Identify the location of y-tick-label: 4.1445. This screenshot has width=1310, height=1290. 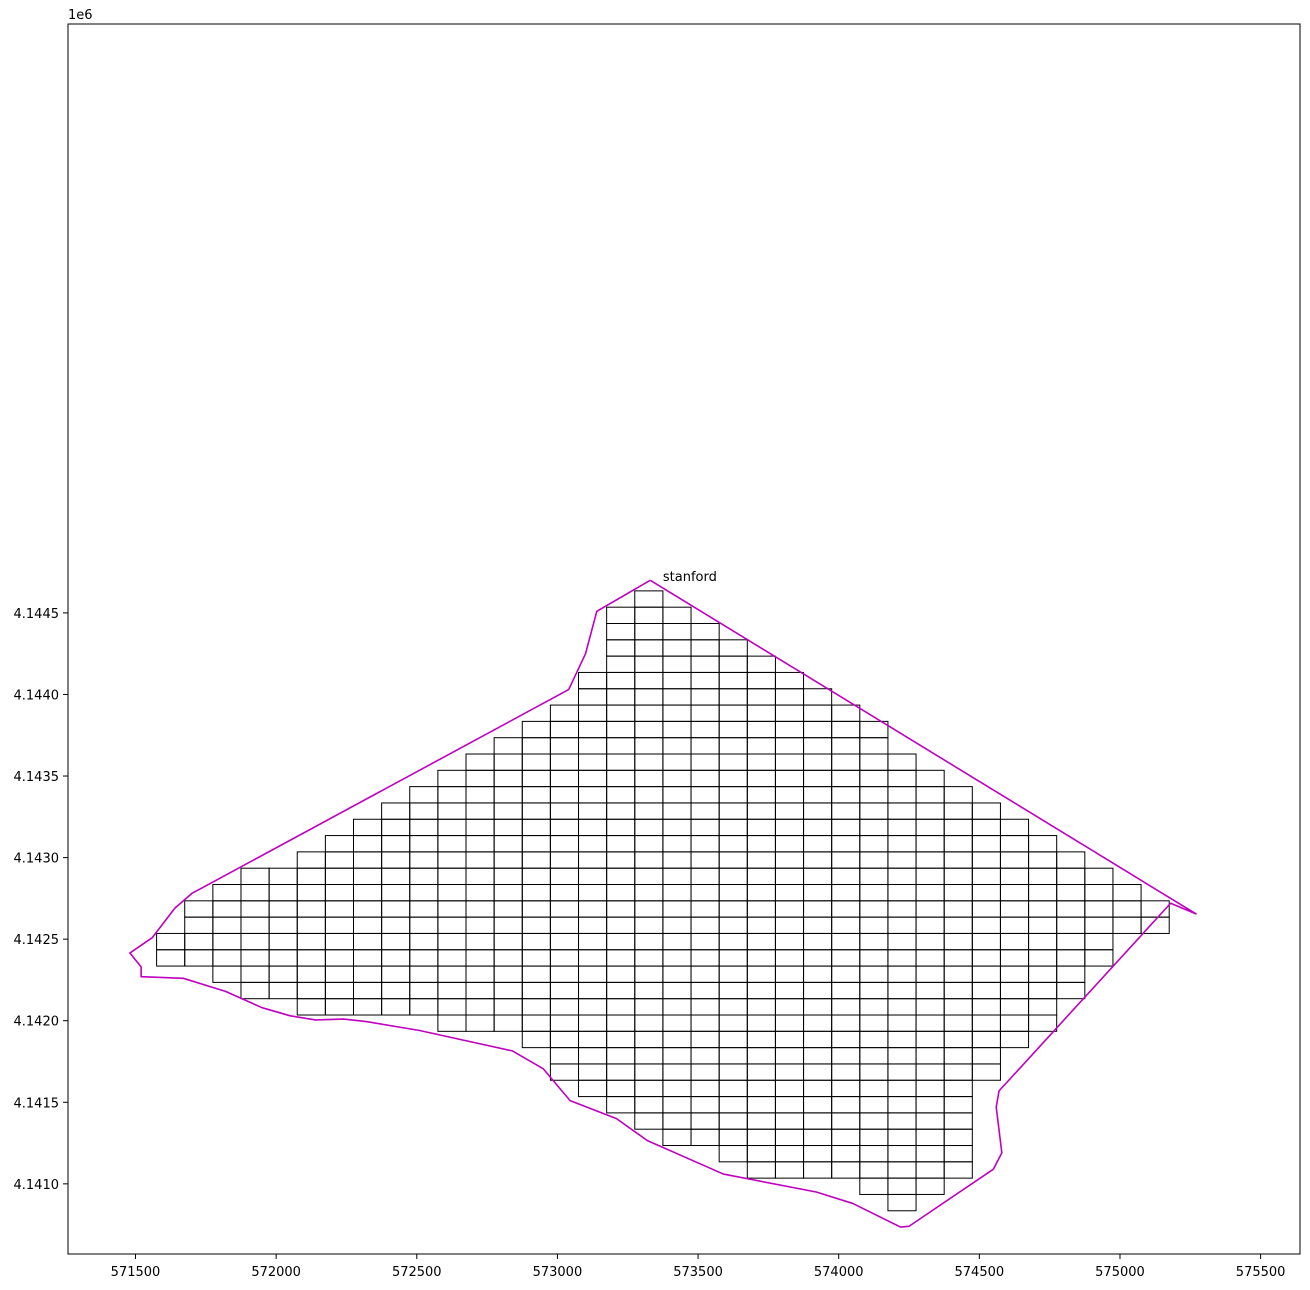
(37, 614).